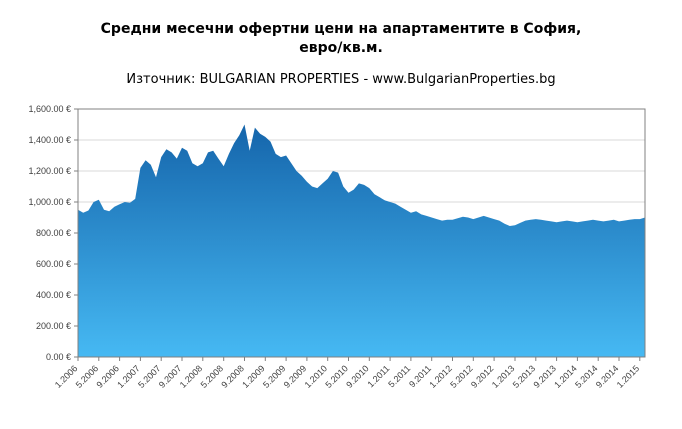  What do you see at coordinates (191, 376) in the screenshot?
I see `svg-text: 1.2008` at bounding box center [191, 376].